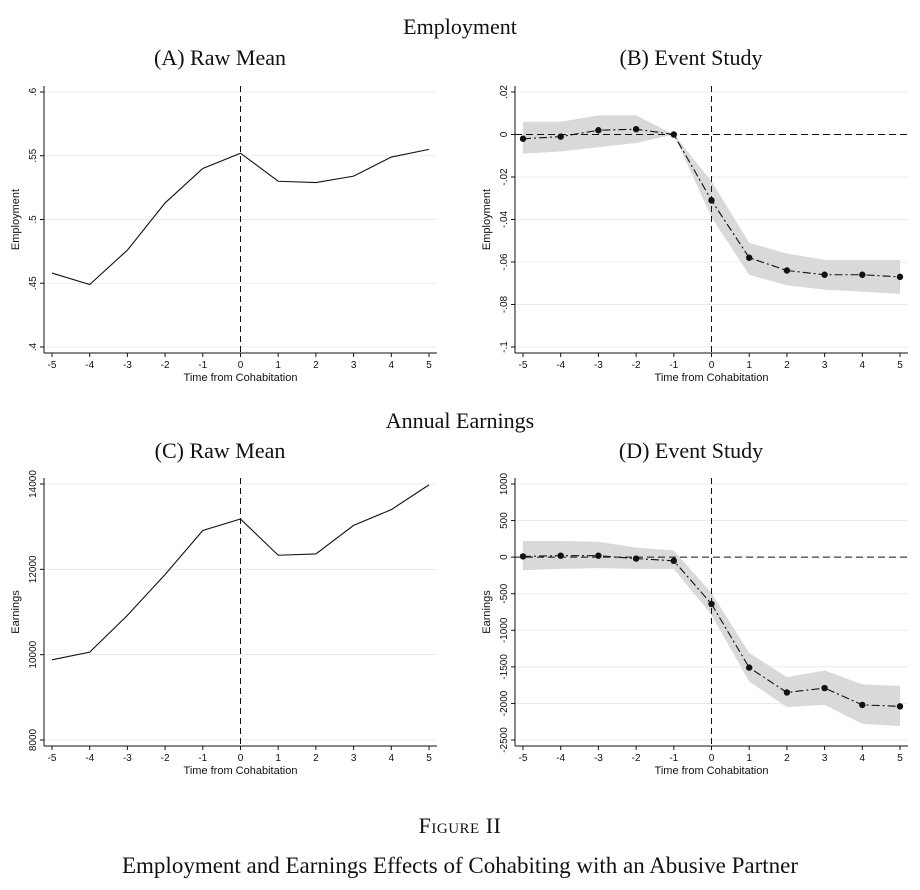  I want to click on chart-b-ci-band, so click(711, 204).